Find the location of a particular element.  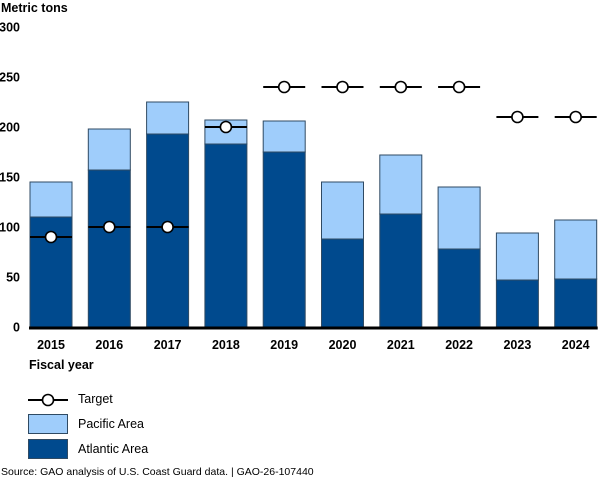

legend-item-pacific: Pacific Area is located at coordinates (128, 425).